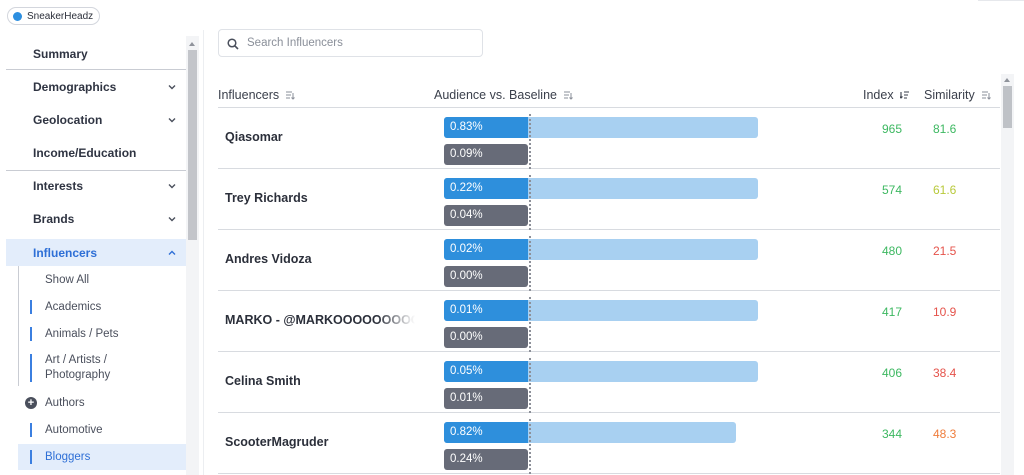 The height and width of the screenshot is (475, 1024). I want to click on influencer-name: Celina Smith, so click(263, 381).